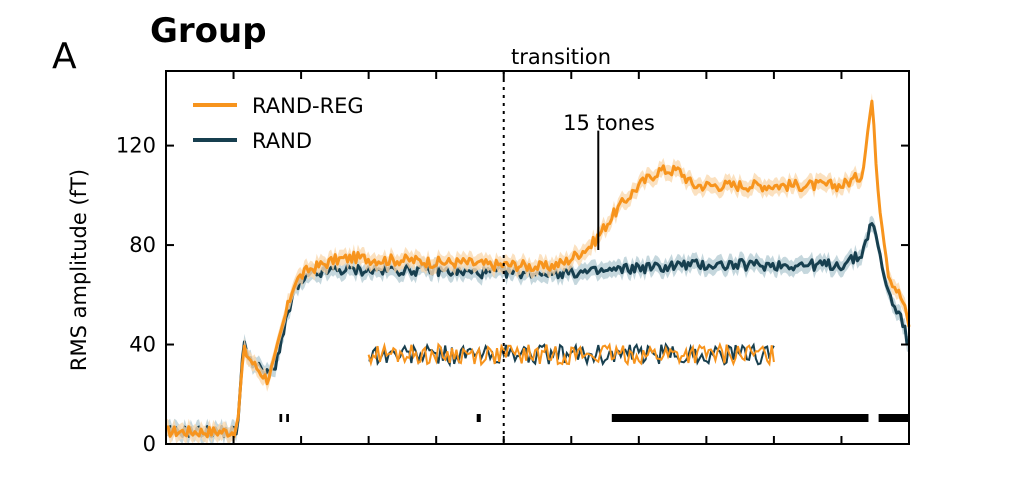 This screenshot has width=1011, height=500. What do you see at coordinates (278, 123) in the screenshot?
I see `legend: RAND-REG RAND` at bounding box center [278, 123].